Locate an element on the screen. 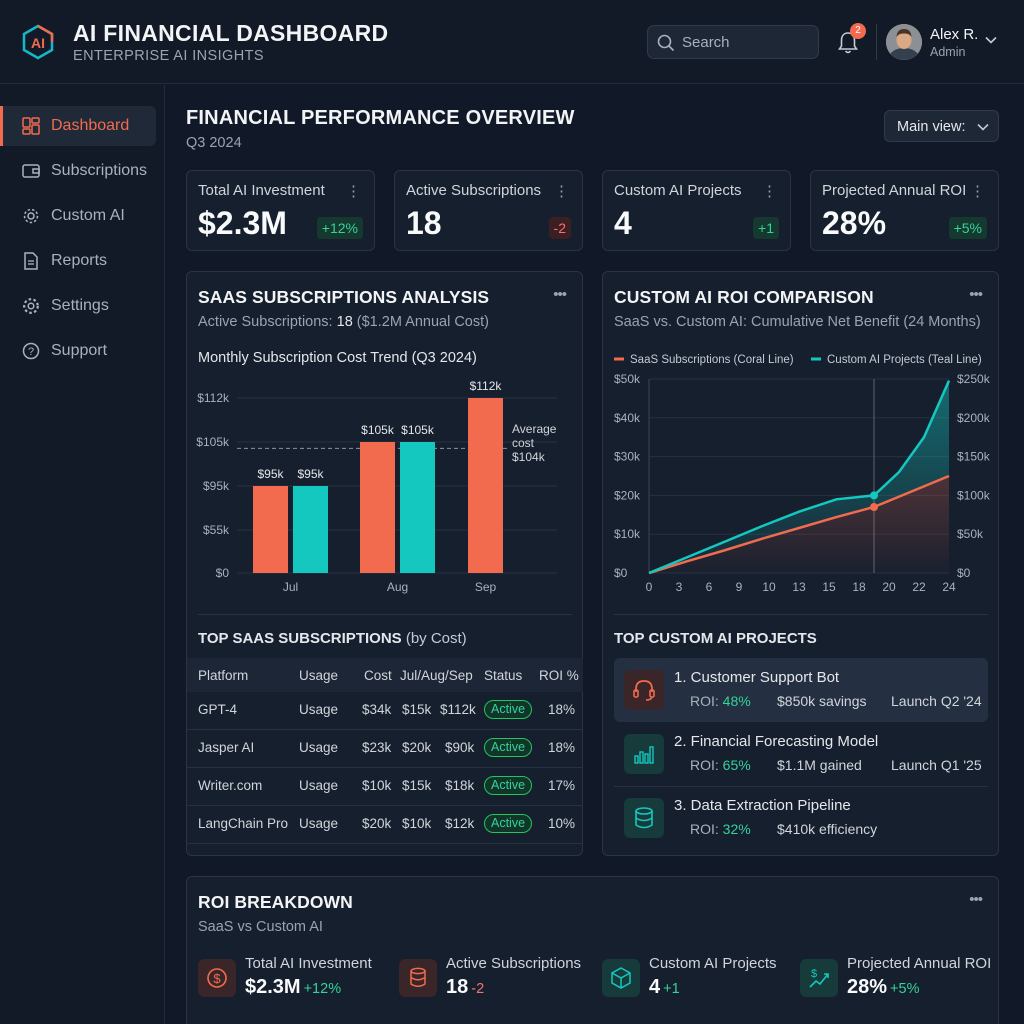 The height and width of the screenshot is (1024, 1024). page-title: FINANCIAL PERFORMANCE OVERVIEW is located at coordinates (380, 118).